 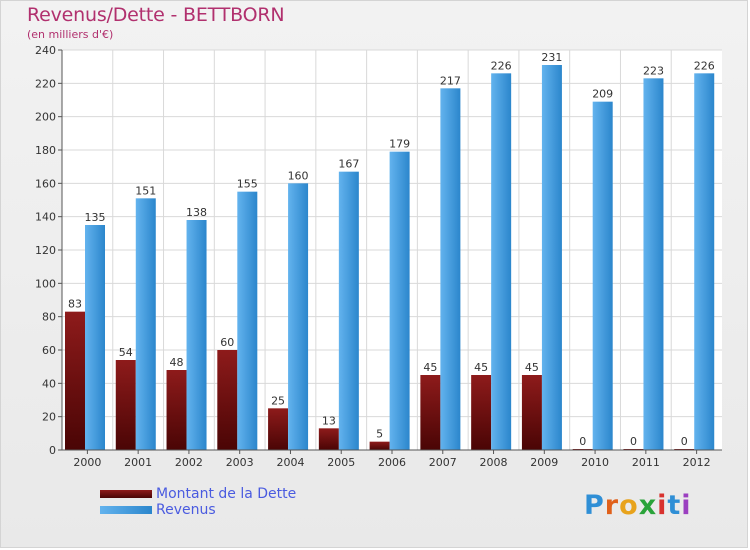 I want to click on y-tick-label: 80, so click(x=49, y=317).